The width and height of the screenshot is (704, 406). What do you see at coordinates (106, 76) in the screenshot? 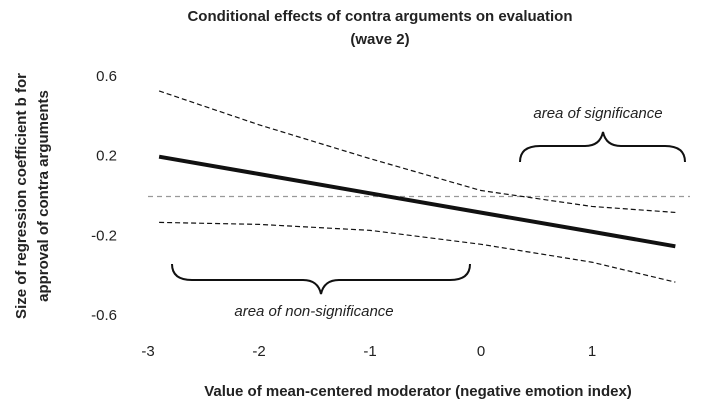
I see `y-tick-label: 0.6` at bounding box center [106, 76].